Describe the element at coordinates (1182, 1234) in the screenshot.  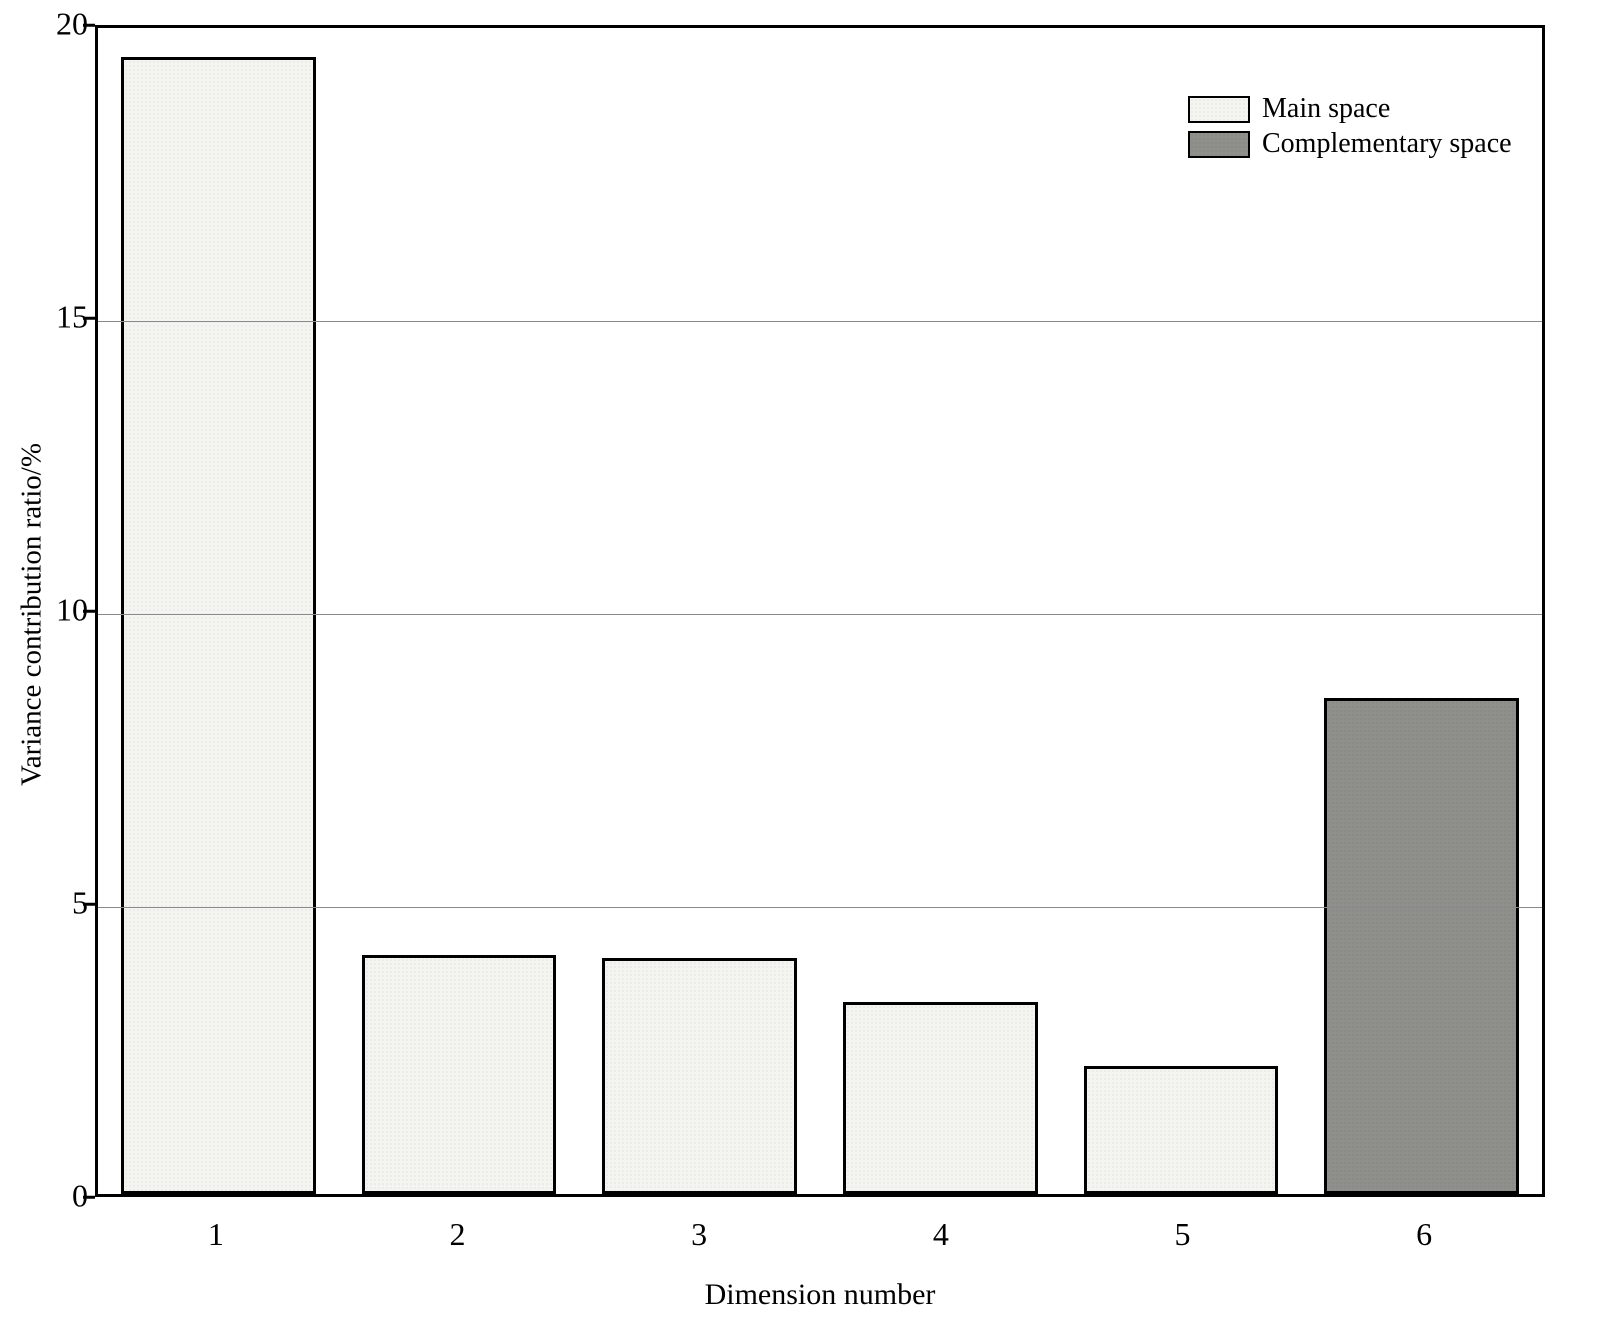
I see `x-tick-label-5: 5` at that location.